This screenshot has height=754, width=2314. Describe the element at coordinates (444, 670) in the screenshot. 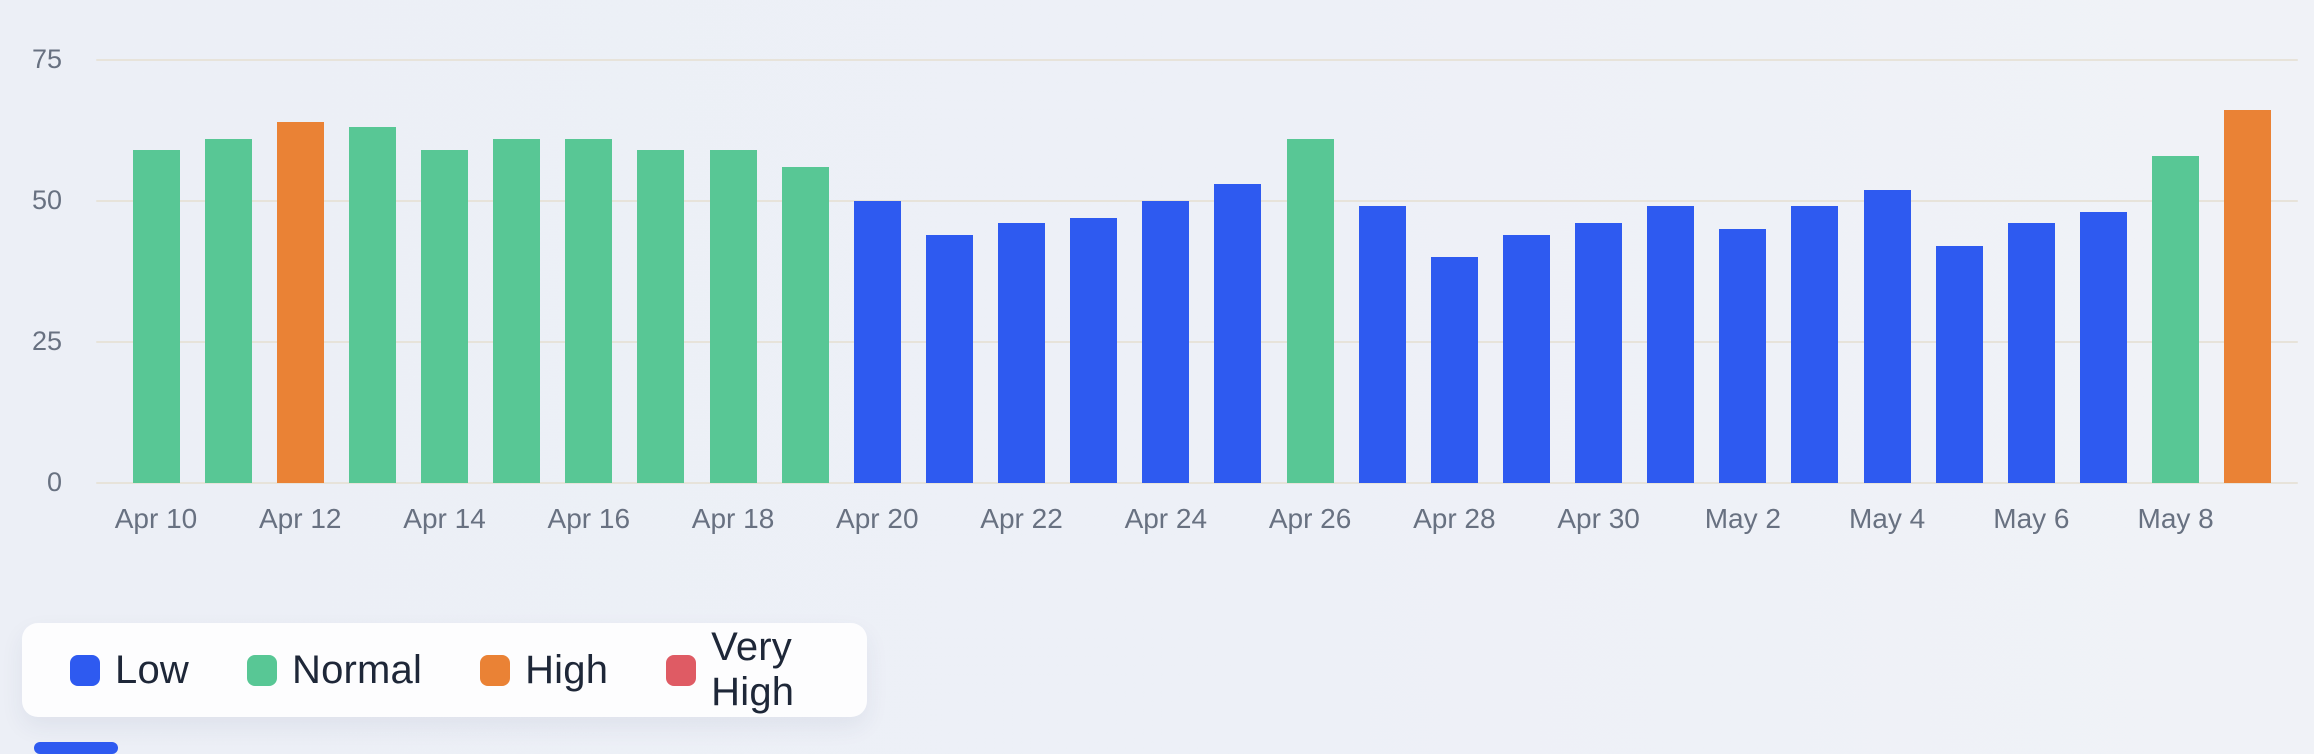

I see `chart-legend: Low Normal High Very High` at that location.